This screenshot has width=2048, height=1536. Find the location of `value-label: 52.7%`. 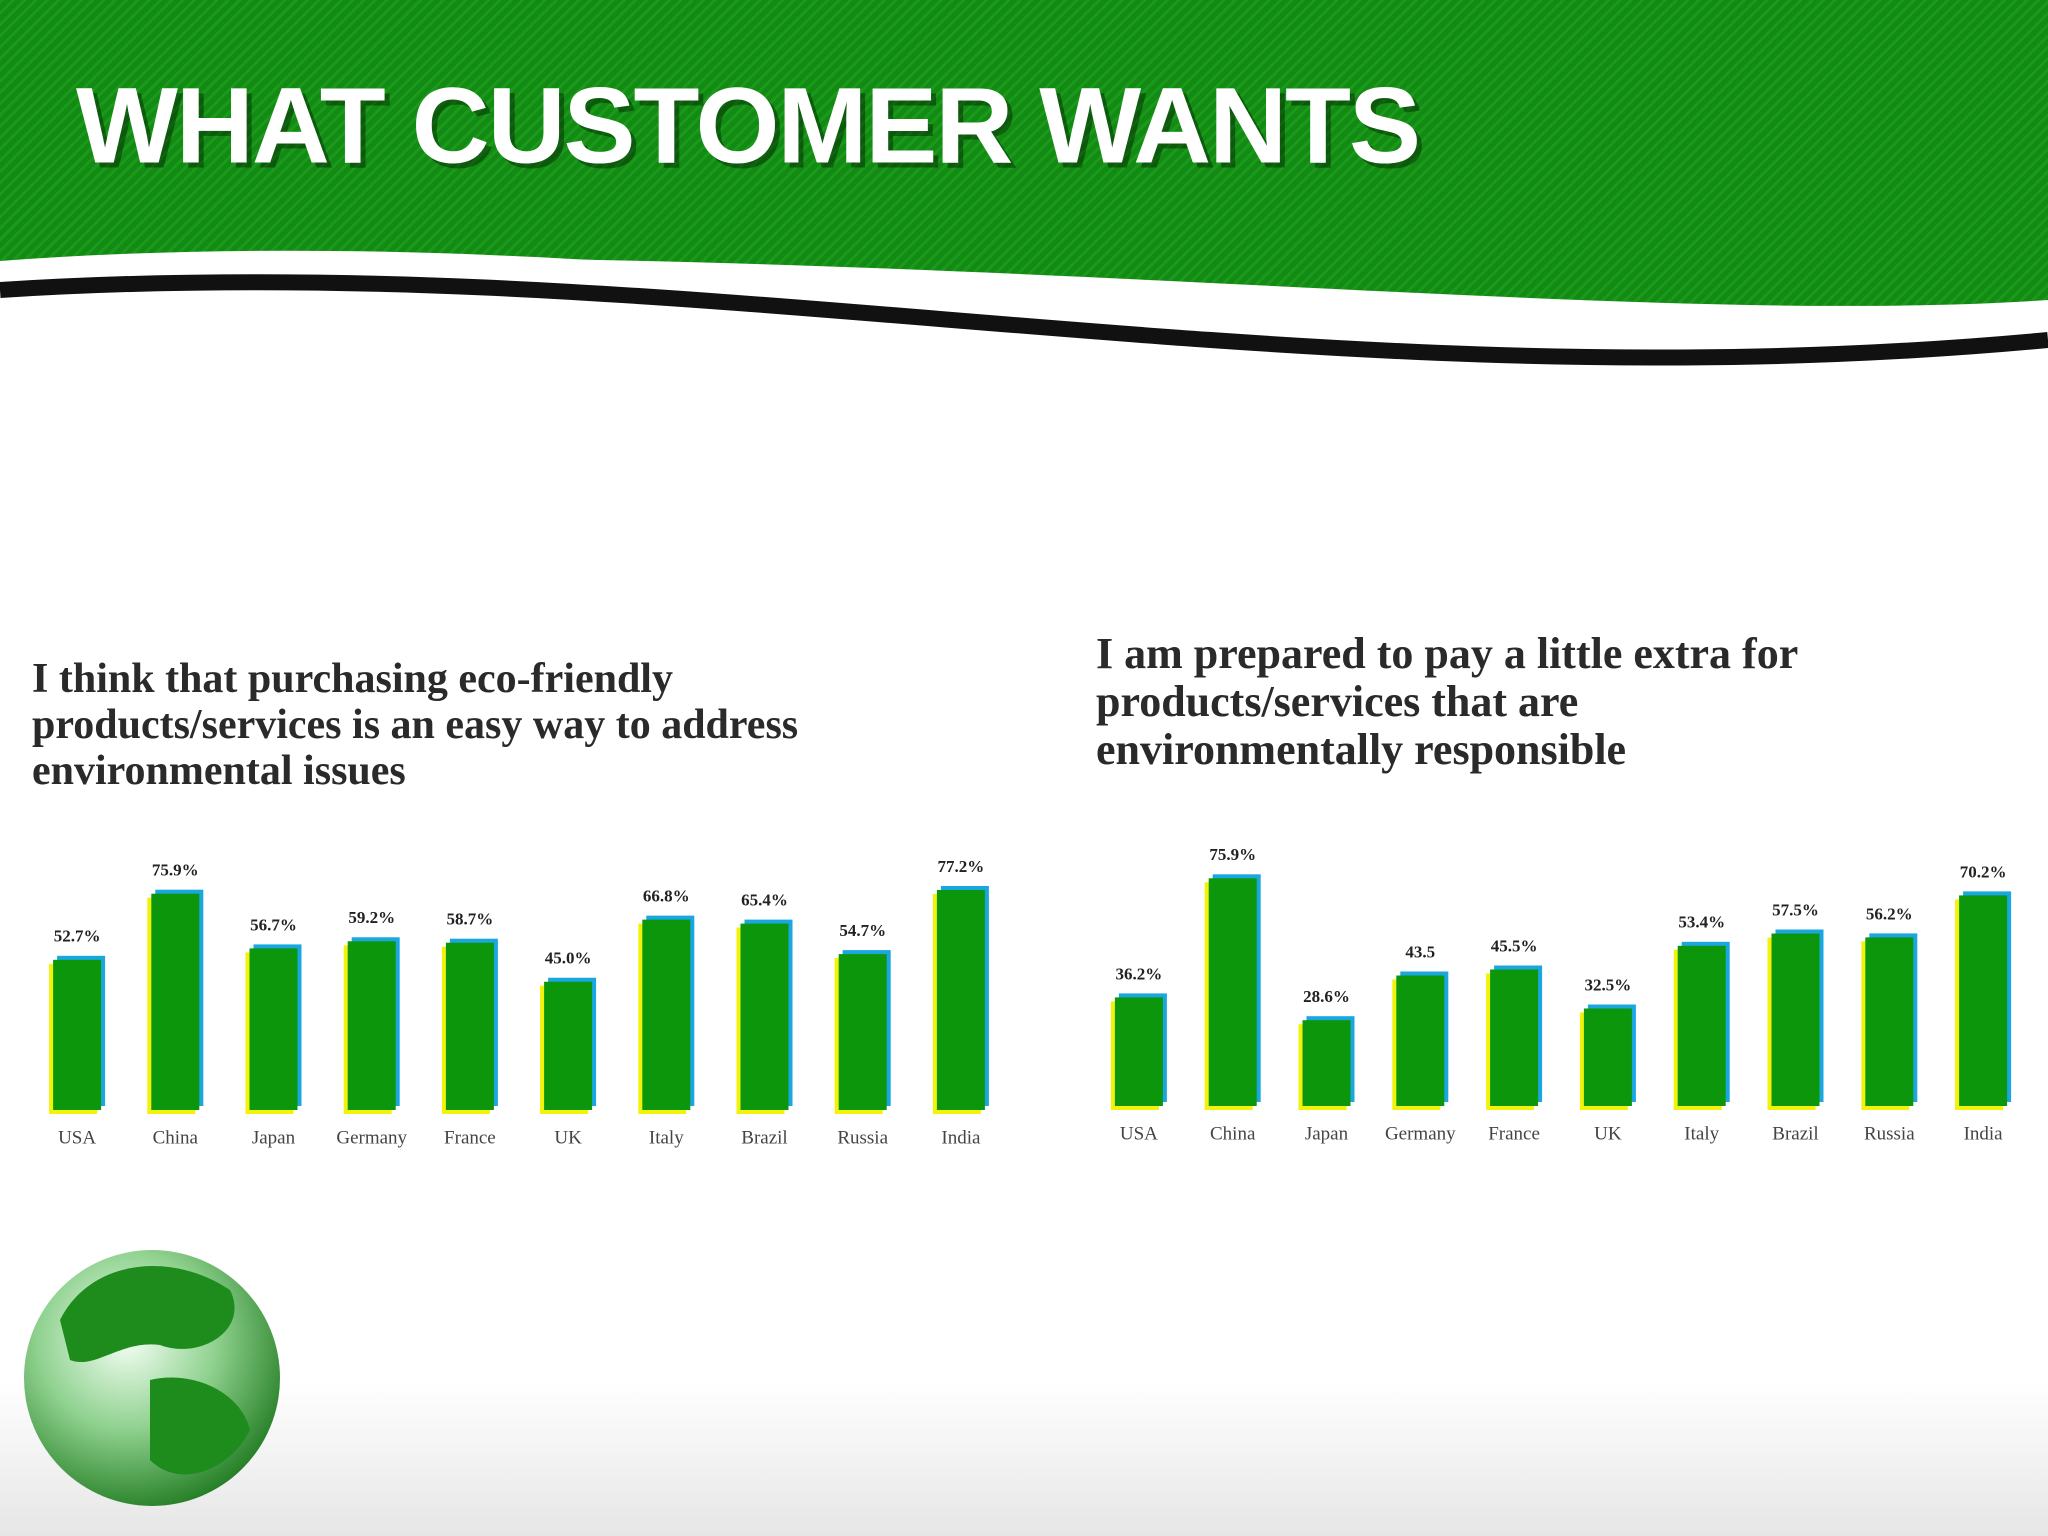

value-label: 52.7% is located at coordinates (77, 936).